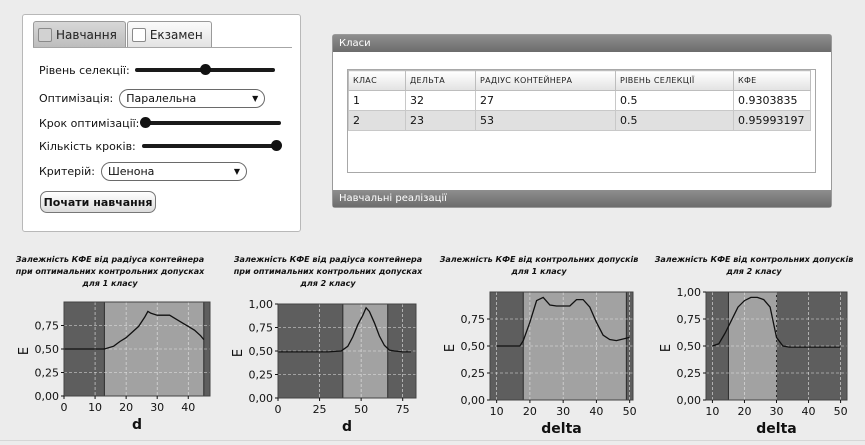  What do you see at coordinates (753, 361) in the screenshot?
I see `chart-plot: 0,00 0,25 0,50 0,75 1,00 10 20 30 40 50 delta E` at bounding box center [753, 361].